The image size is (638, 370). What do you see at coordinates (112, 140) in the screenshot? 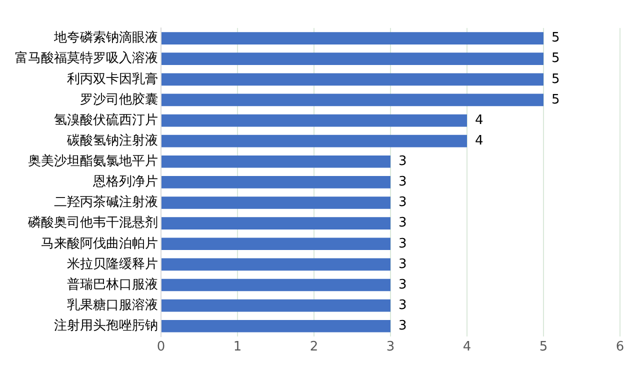
I see `y-tick-label: 碳酸氢钠注射液` at bounding box center [112, 140].